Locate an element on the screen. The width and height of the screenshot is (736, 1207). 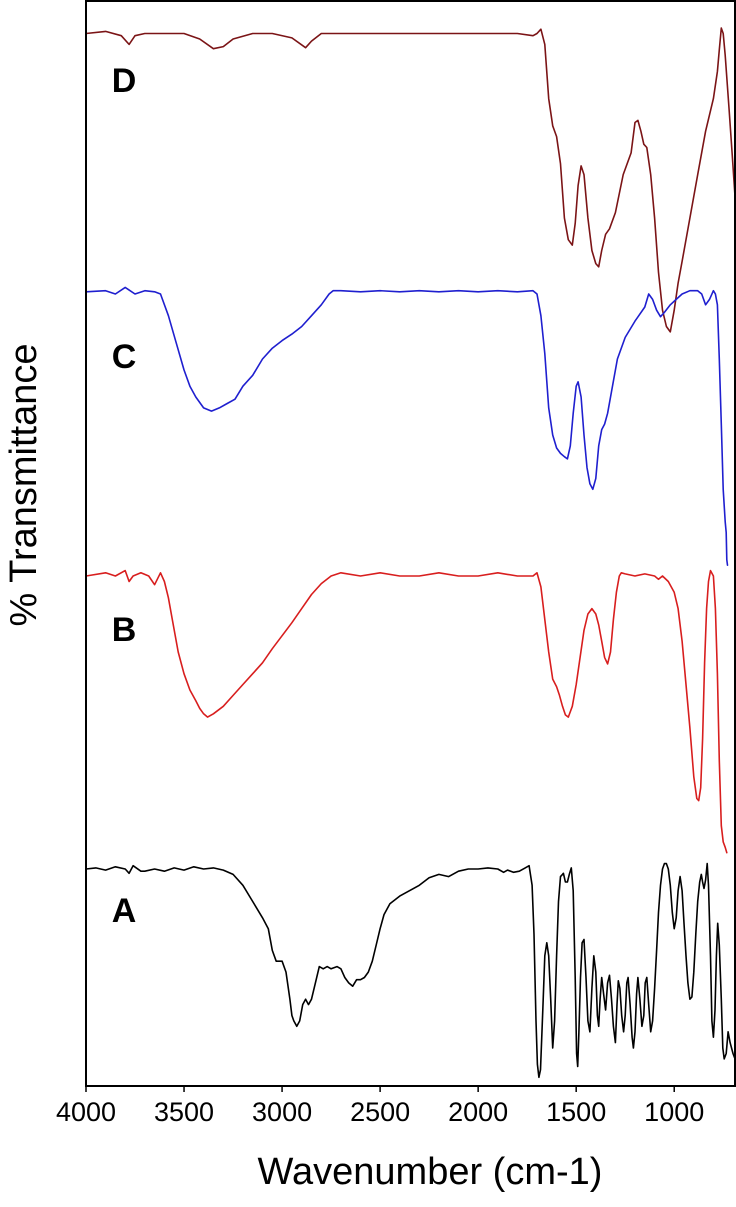
x-tick-label-4000: 4000 is located at coordinates (86, 1112).